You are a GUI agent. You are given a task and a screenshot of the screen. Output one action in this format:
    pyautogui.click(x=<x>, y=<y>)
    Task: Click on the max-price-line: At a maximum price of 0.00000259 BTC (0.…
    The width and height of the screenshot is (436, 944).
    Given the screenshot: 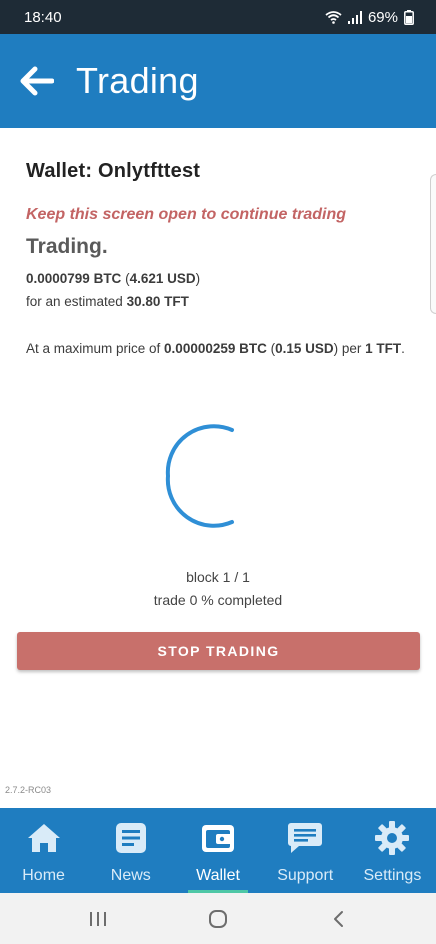 What is the action you would take?
    pyautogui.click(x=221, y=349)
    